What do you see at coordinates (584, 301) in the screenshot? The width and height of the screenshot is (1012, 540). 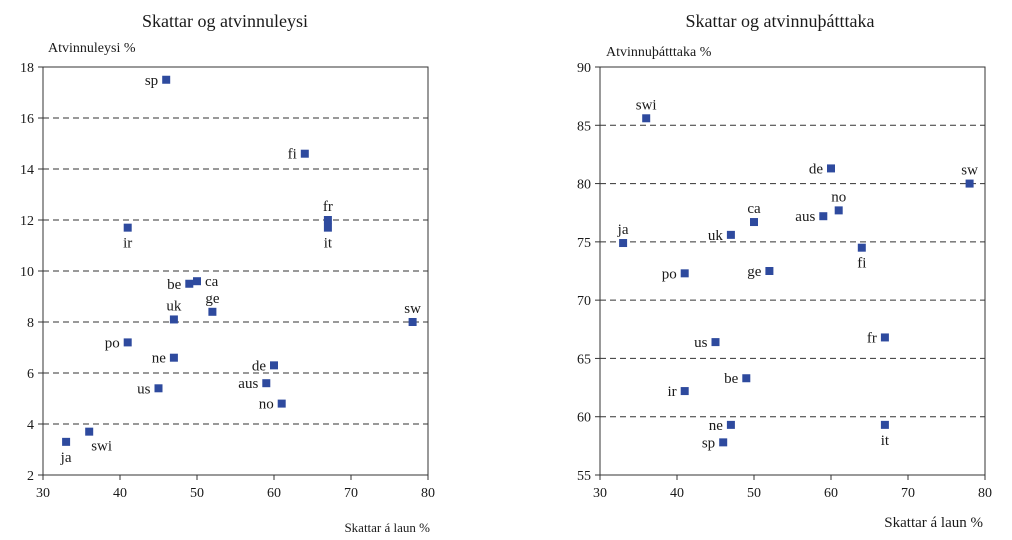 I see `y-tick-label: 70` at bounding box center [584, 301].